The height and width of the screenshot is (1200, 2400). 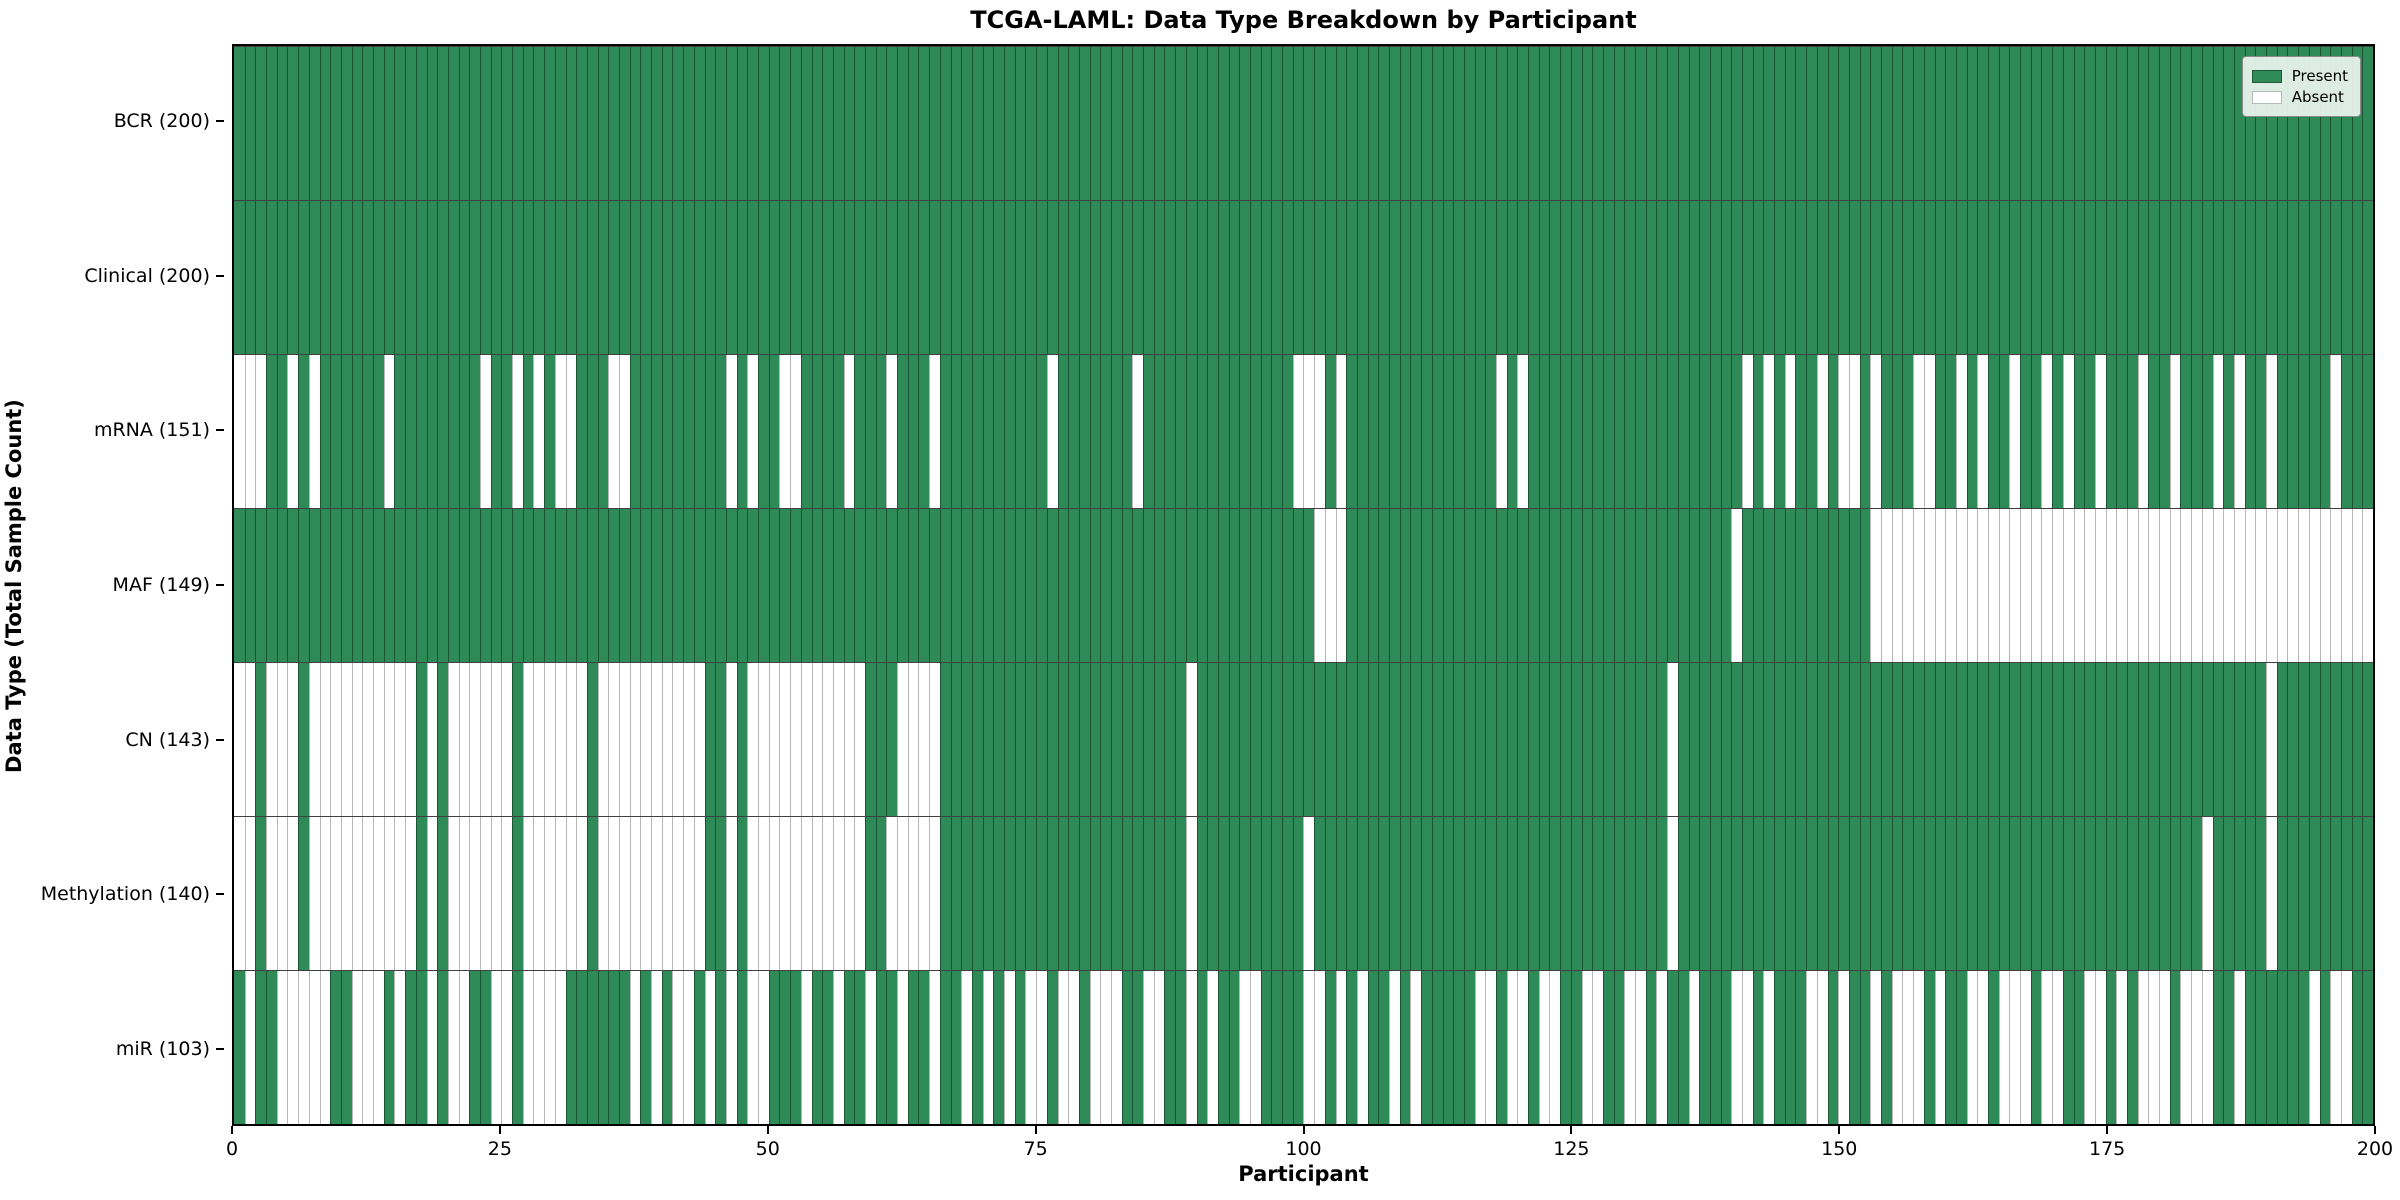 What do you see at coordinates (2375, 1149) in the screenshot?
I see `x-tick-label-200: 200` at bounding box center [2375, 1149].